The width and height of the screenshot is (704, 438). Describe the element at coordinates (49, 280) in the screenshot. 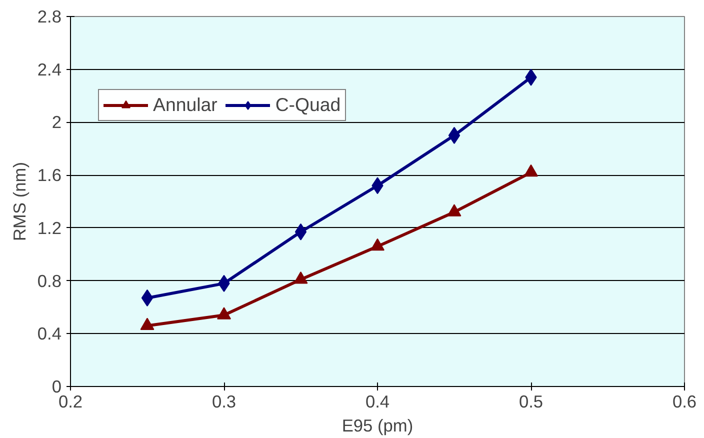

I see `y-tick-label: 0.8` at that location.